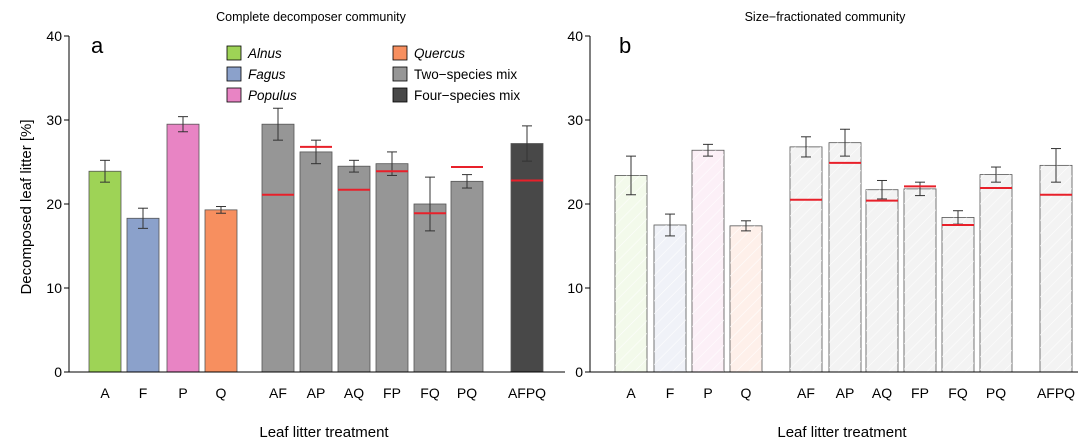 The image size is (1082, 447). Describe the element at coordinates (430, 204) in the screenshot. I see `error-bar-fq` at that location.